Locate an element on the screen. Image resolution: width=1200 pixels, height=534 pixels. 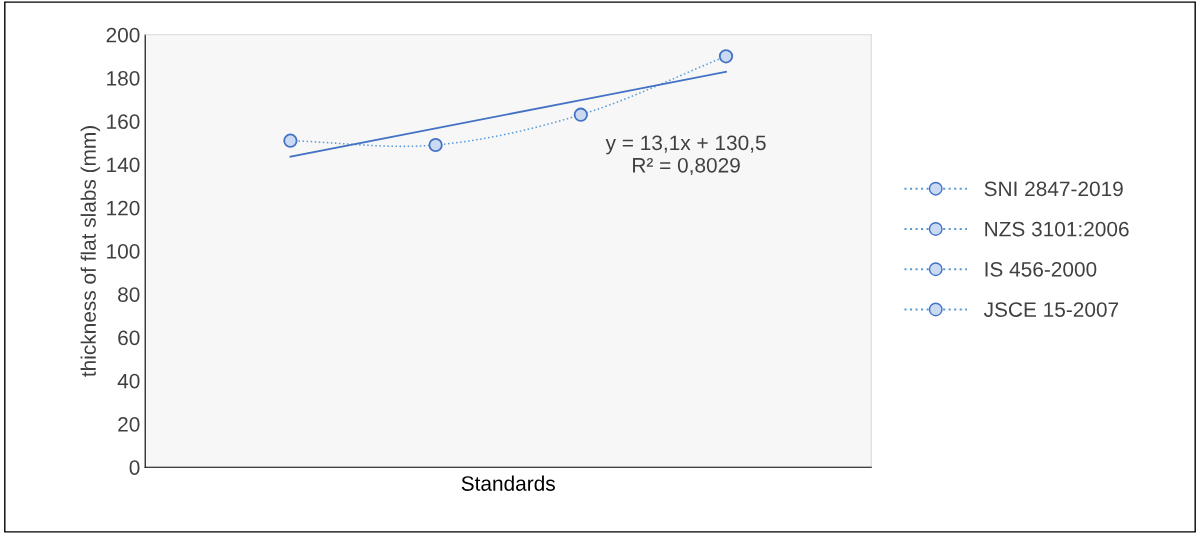
legend-label: IS 456-2000 is located at coordinates (1041, 269).